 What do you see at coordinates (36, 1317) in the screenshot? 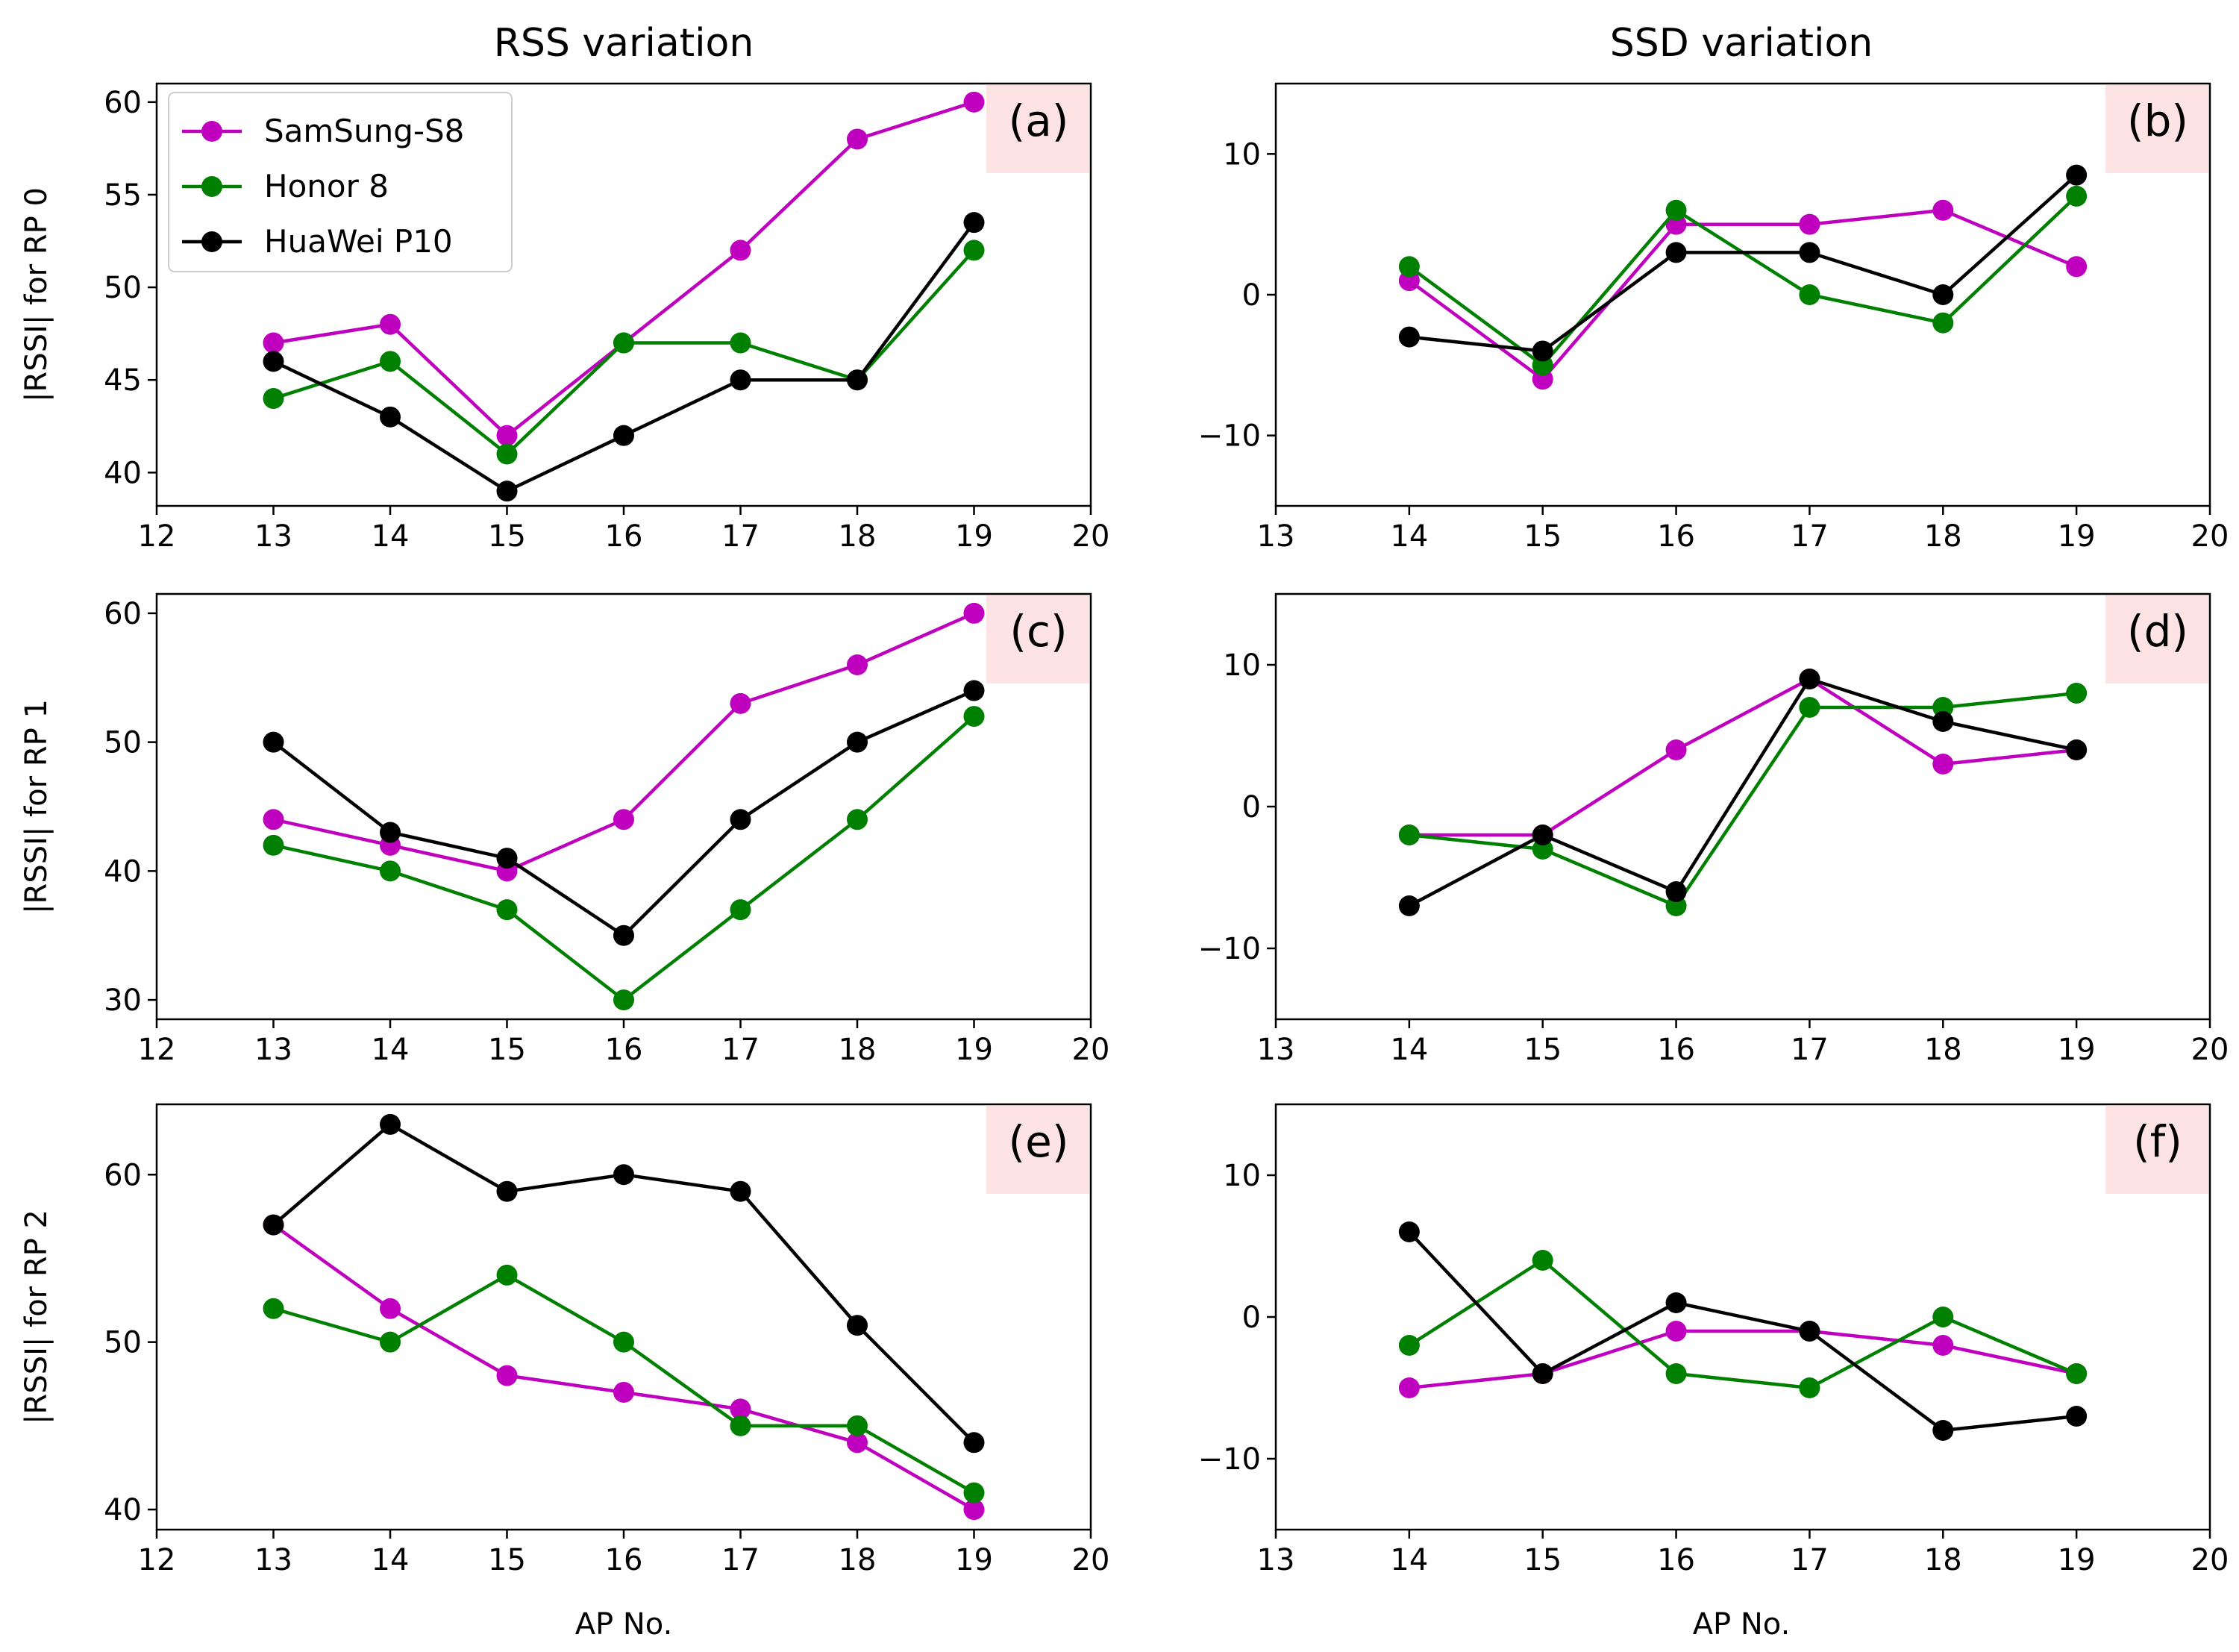
I see `y-axis-label: |RSSI| for RP 2` at bounding box center [36, 1317].